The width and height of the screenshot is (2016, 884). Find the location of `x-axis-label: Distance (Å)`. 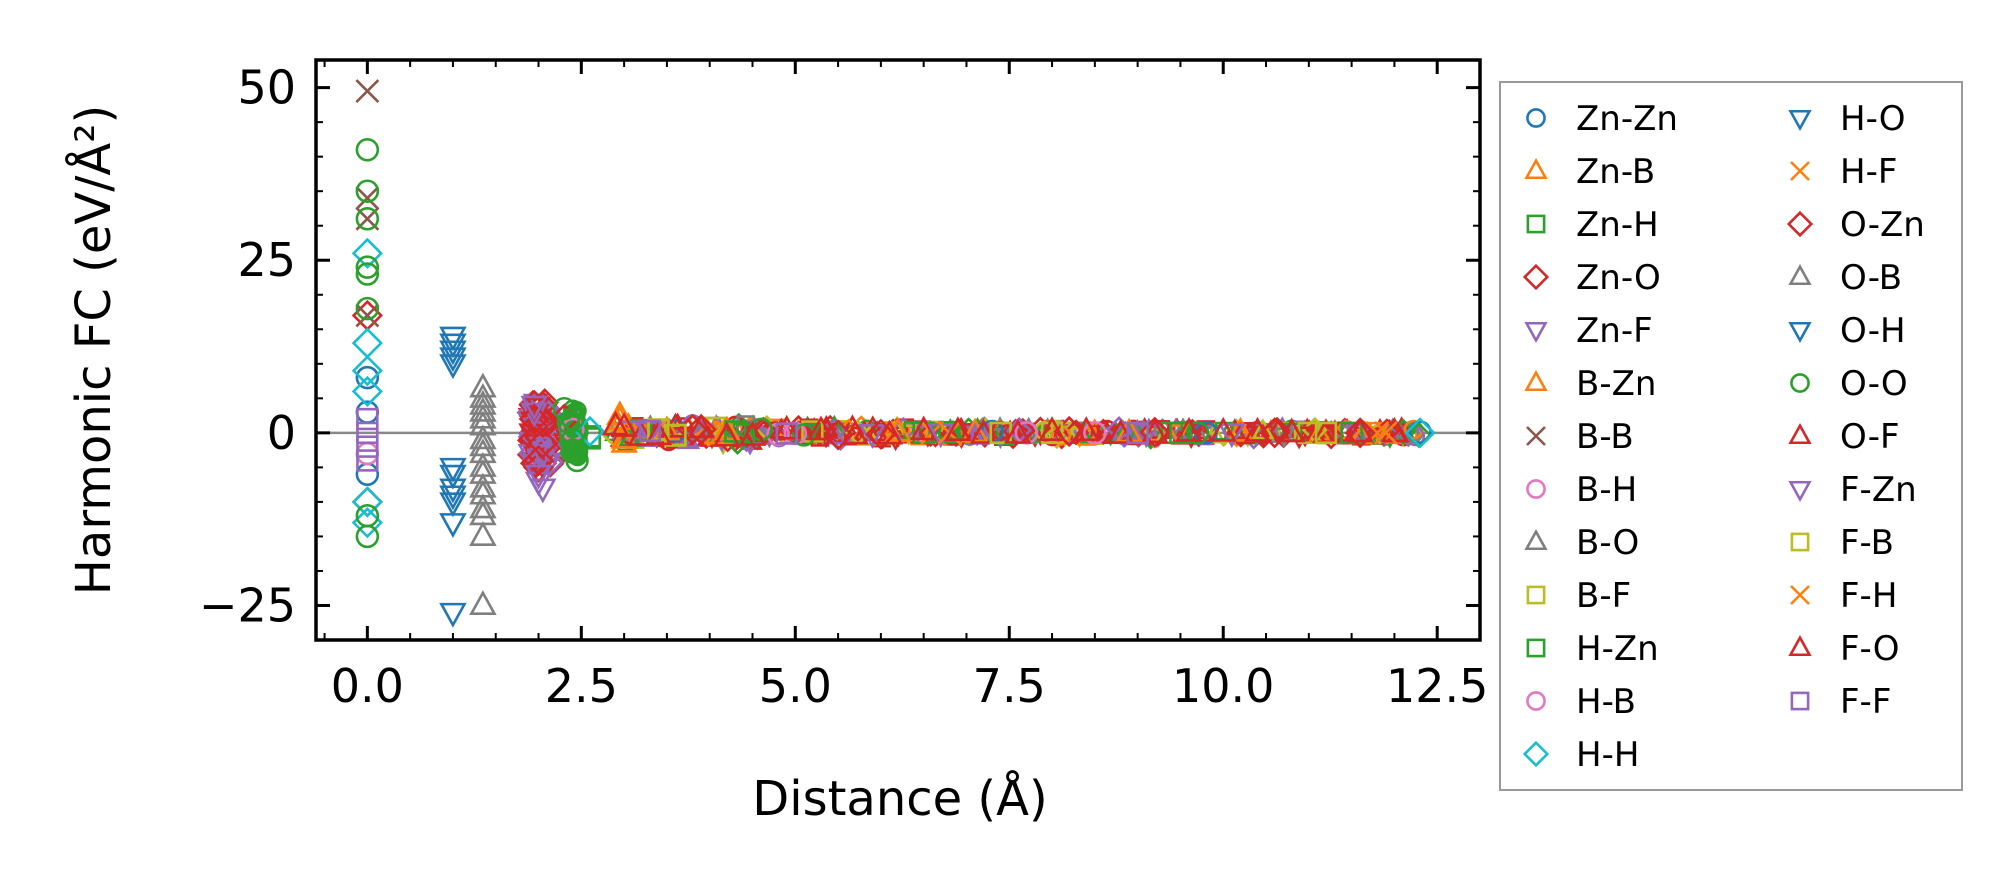

x-axis-label: Distance (Å) is located at coordinates (899, 798).